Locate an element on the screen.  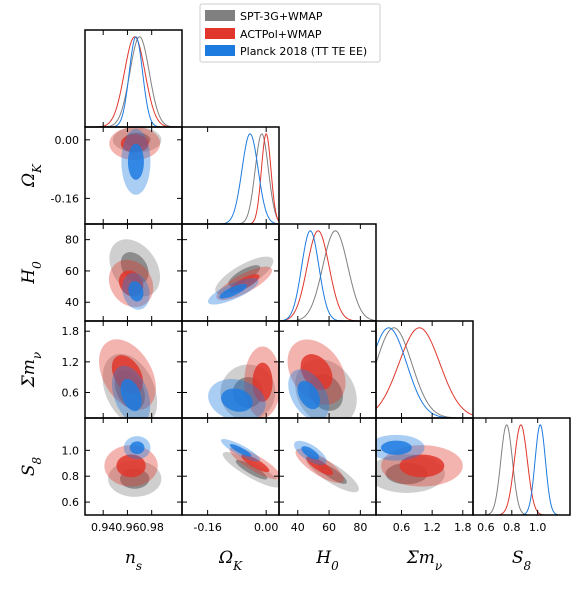
marginal-curve-mnu-actpolwmap is located at coordinates (424, 371).